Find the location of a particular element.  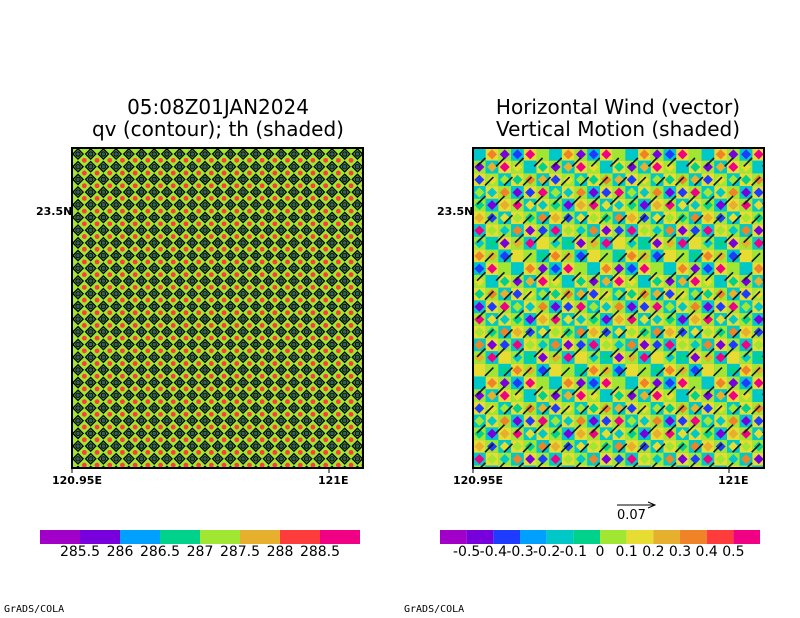

qv-contour is located at coordinates (370, 268).